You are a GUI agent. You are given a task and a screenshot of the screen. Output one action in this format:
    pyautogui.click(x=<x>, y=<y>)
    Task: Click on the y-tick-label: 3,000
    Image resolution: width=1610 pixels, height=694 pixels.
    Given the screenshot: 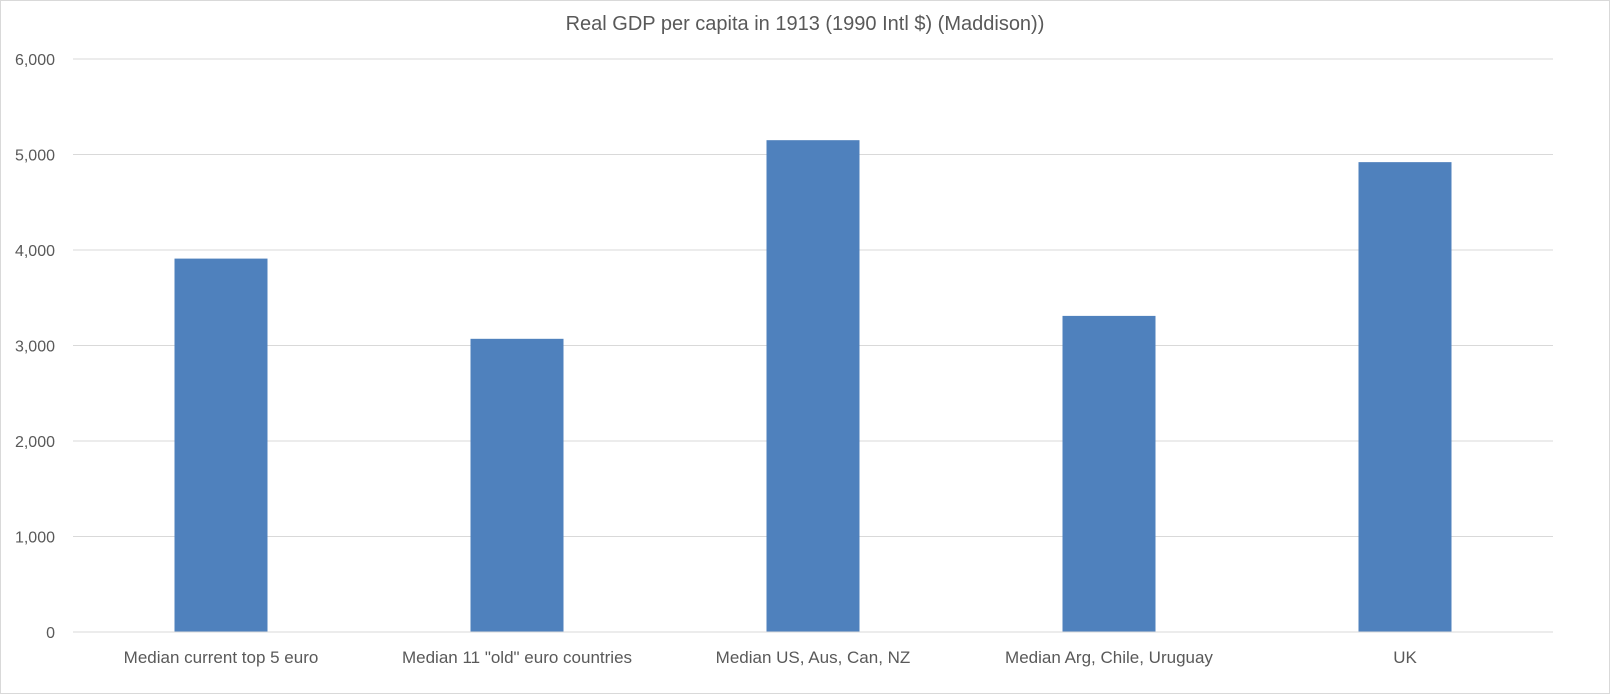 What is the action you would take?
    pyautogui.click(x=35, y=347)
    